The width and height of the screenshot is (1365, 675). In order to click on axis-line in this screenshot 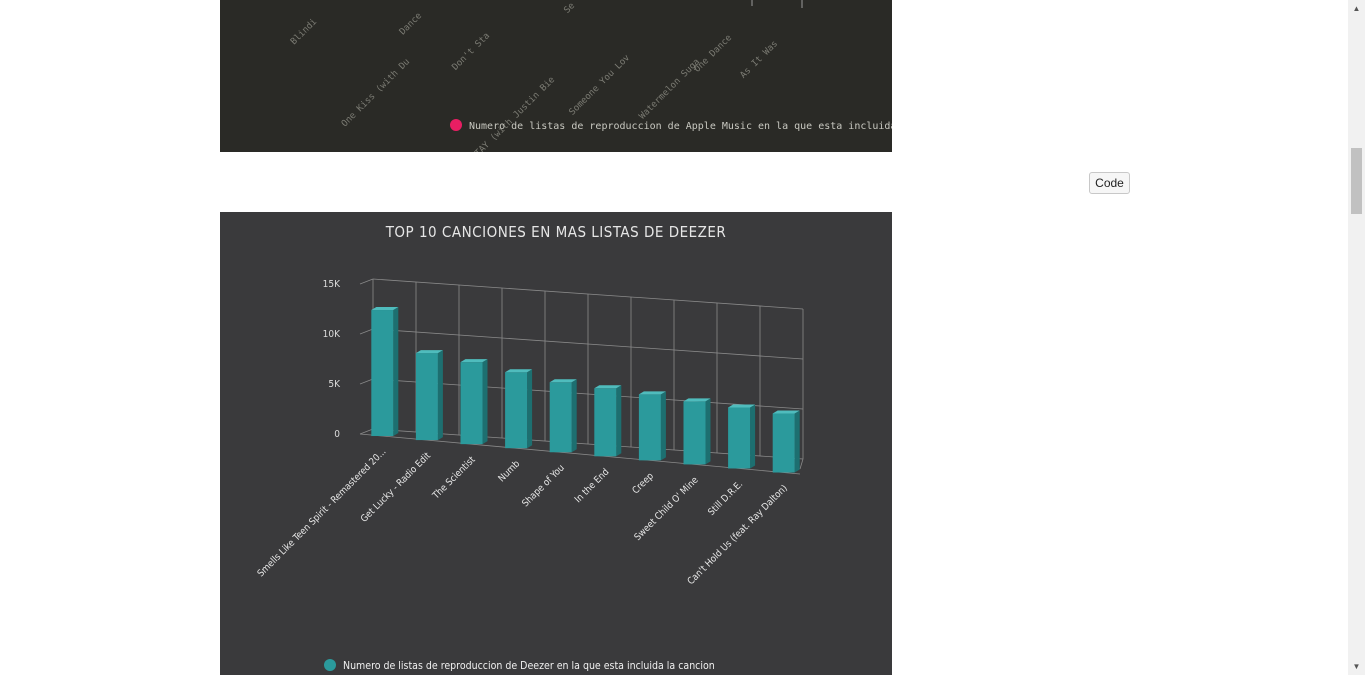, I will do `click(580, 454)`.